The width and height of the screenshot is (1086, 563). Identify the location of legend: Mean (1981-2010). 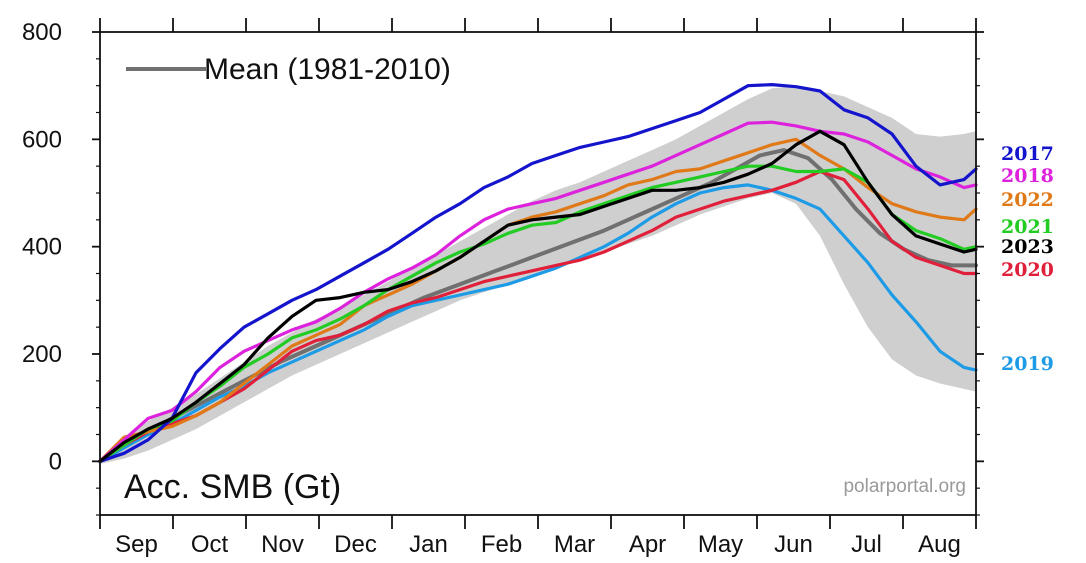
(288, 69).